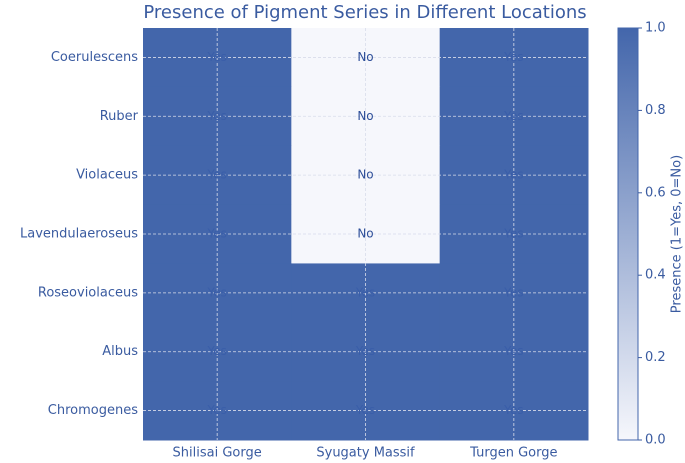  Describe the element at coordinates (79, 234) in the screenshot. I see `y-tick-label: Lavendulaeroseus` at that location.